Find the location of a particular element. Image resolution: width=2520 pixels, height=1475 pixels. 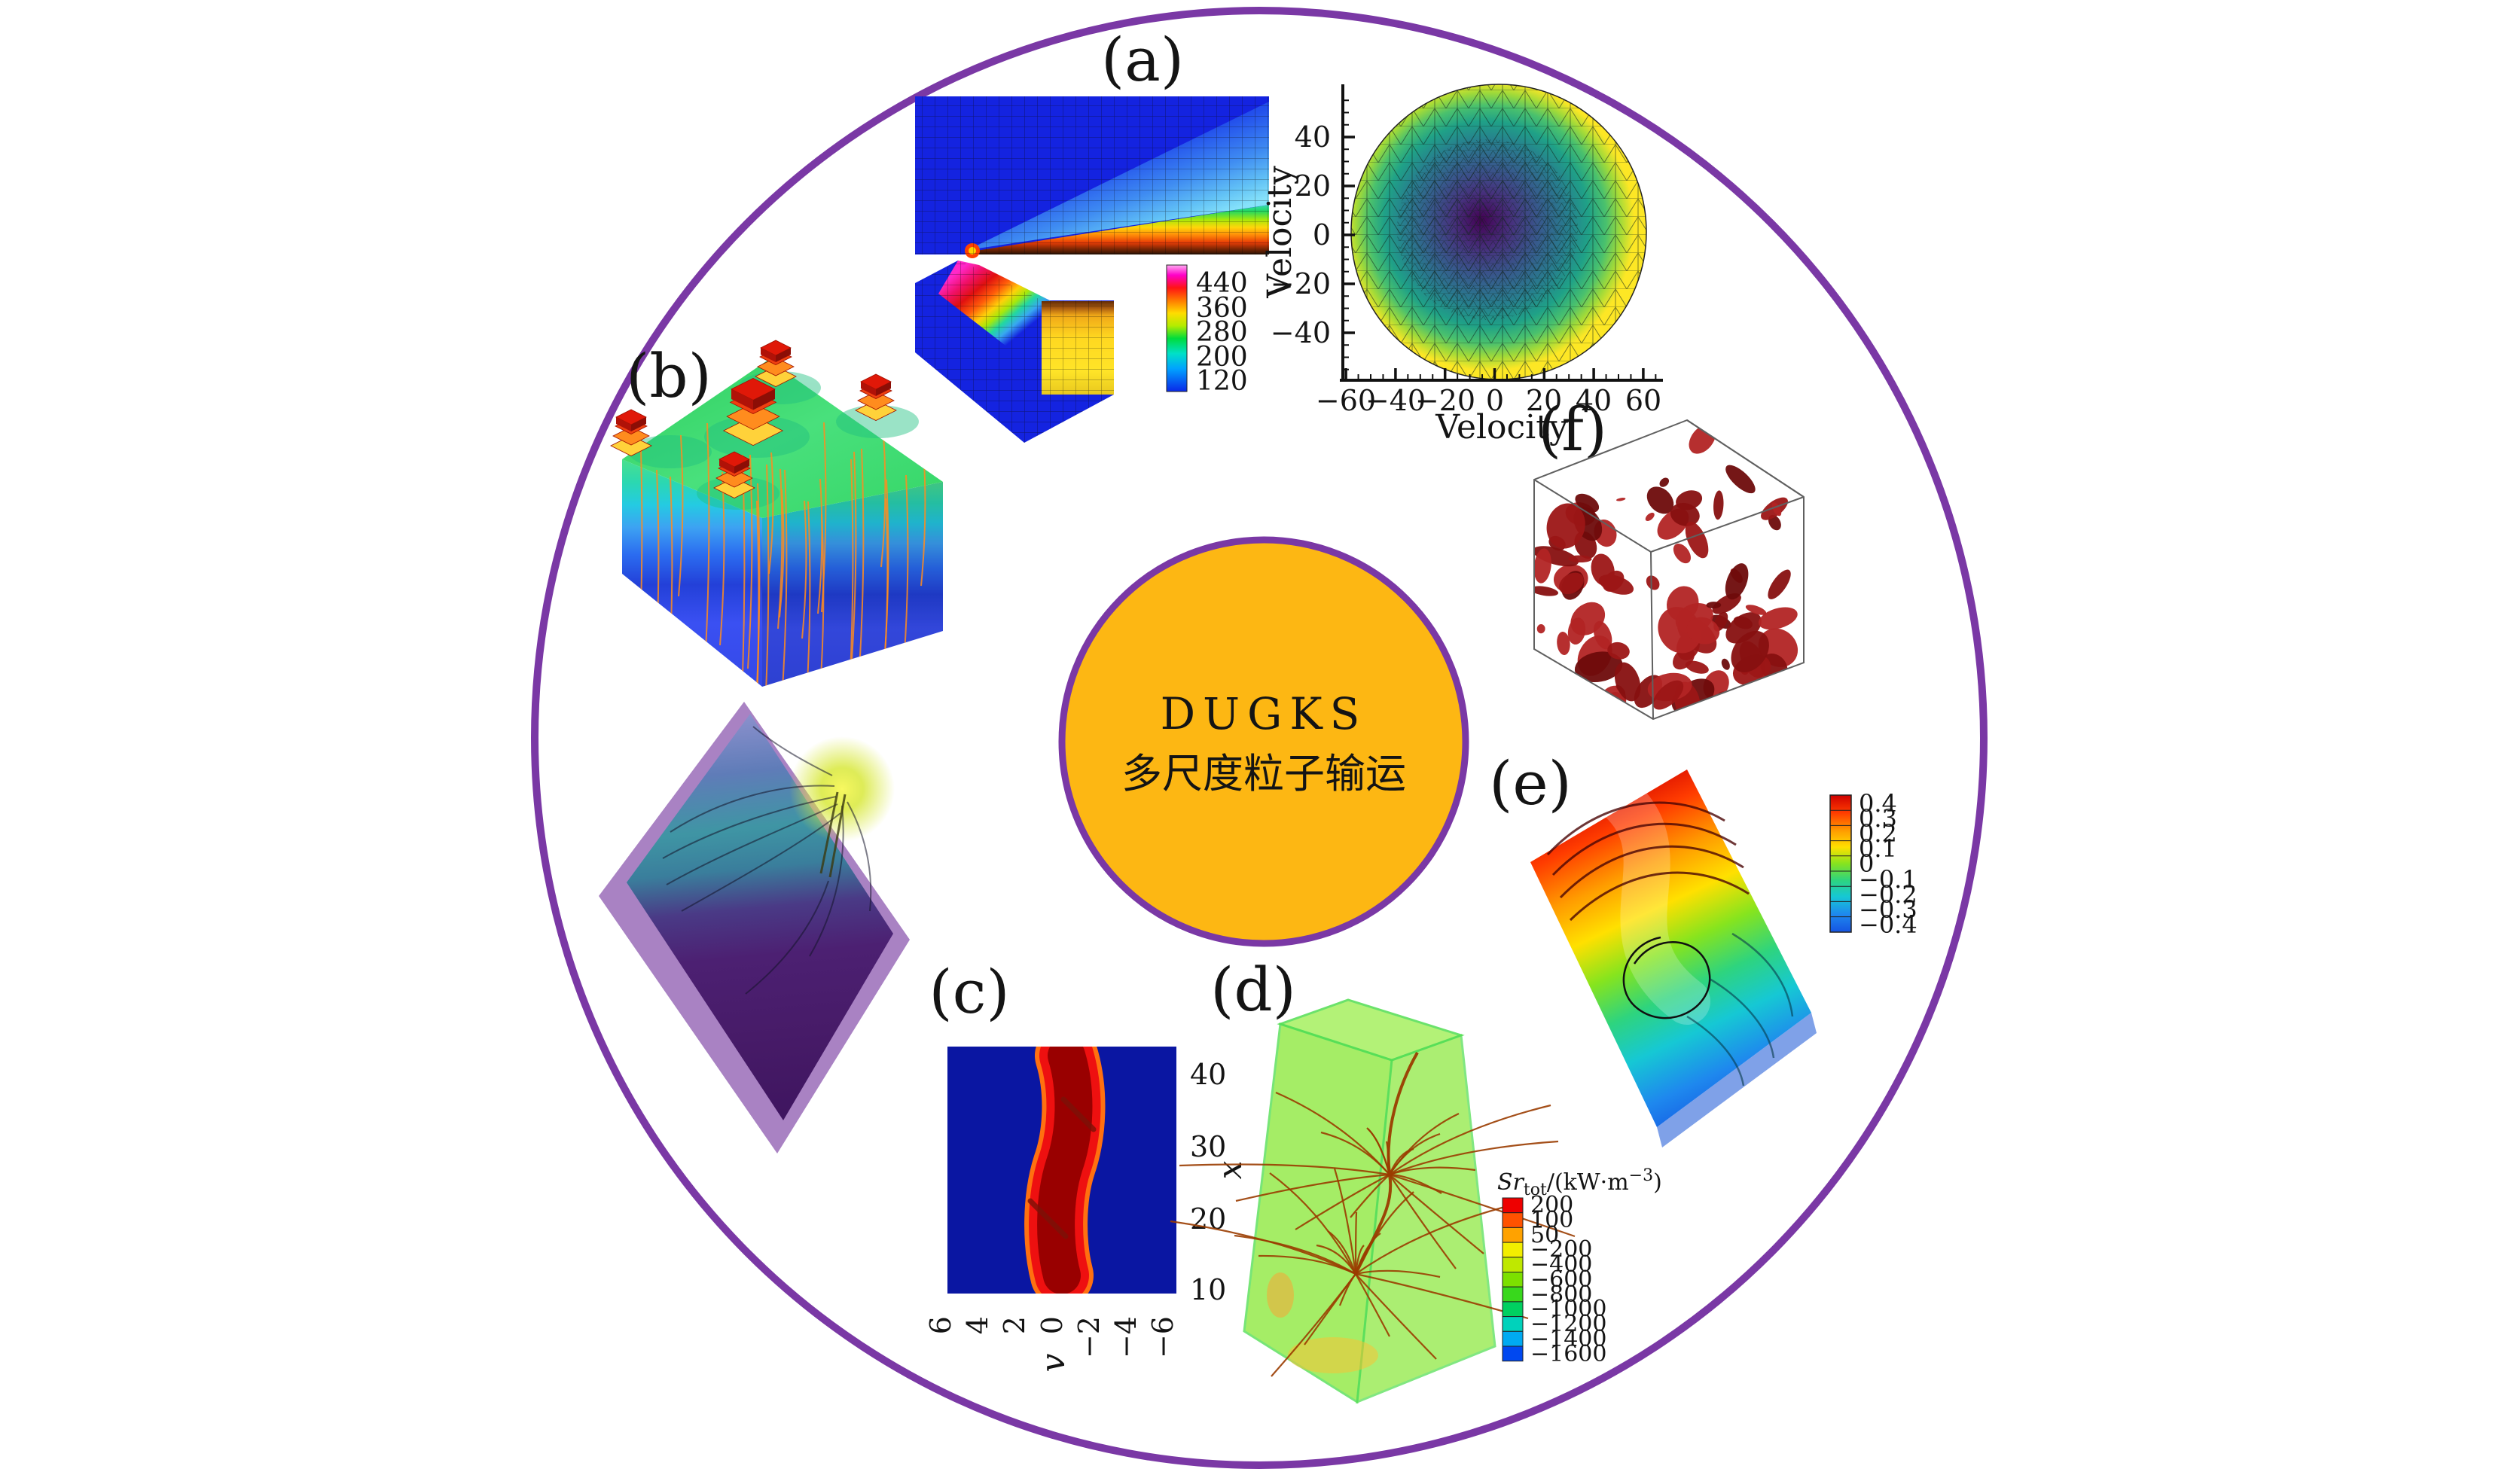

panel-b: (b) is located at coordinates (776, 513).